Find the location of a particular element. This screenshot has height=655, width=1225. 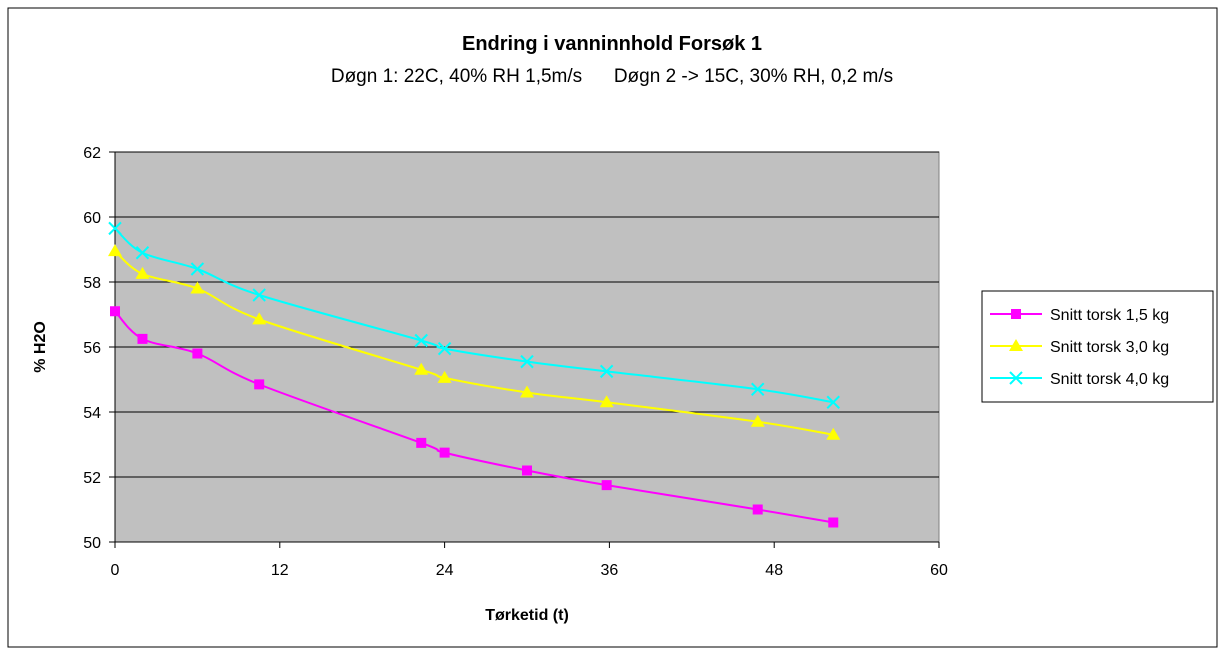

legend-entry: Snitt torsk 1,5 kg is located at coordinates (1079, 315).